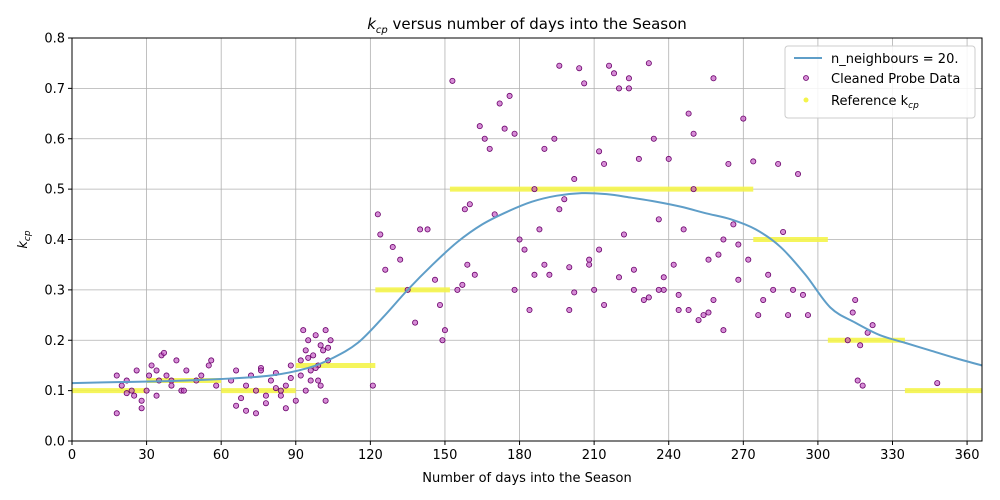  What do you see at coordinates (537, 24) in the screenshot?
I see `chart-title-rest: versus number of days into the Season` at bounding box center [537, 24].